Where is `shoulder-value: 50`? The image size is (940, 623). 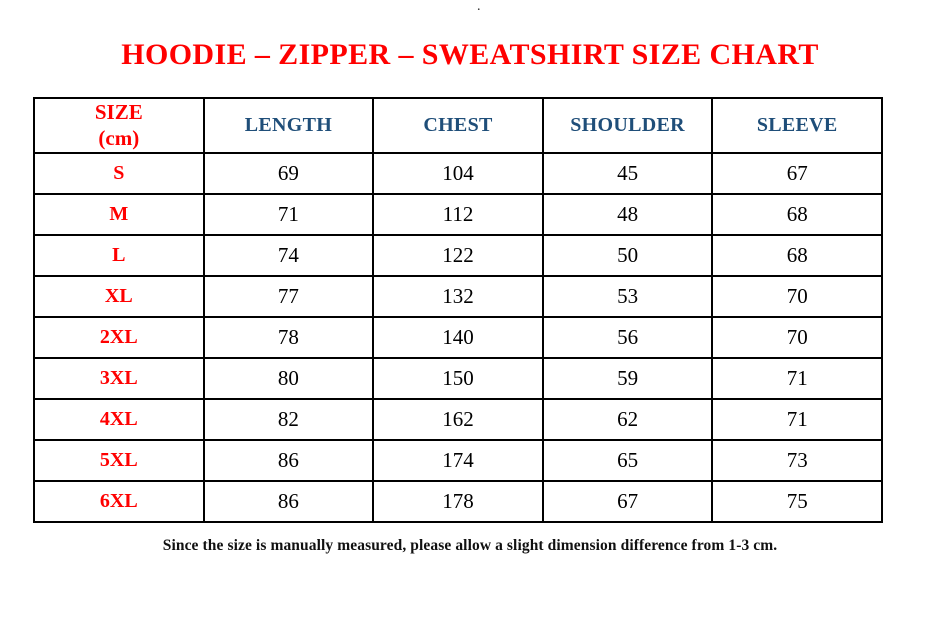 shoulder-value: 50 is located at coordinates (627, 255).